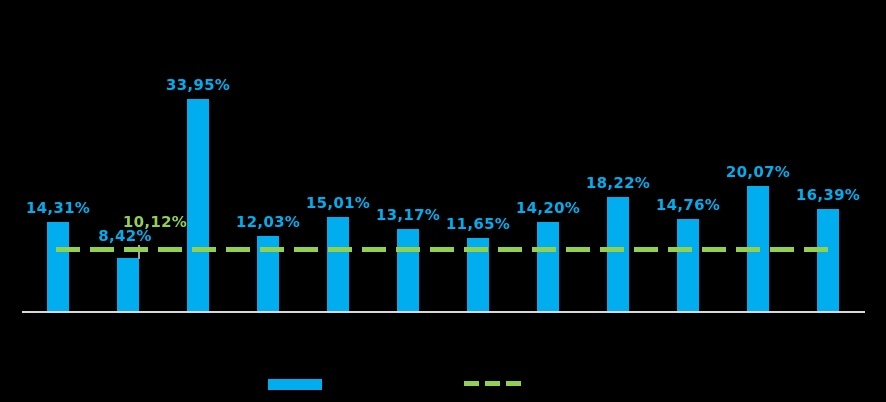  What do you see at coordinates (828, 195) in the screenshot?
I see `bar-data-label: 16,39%` at bounding box center [828, 195].